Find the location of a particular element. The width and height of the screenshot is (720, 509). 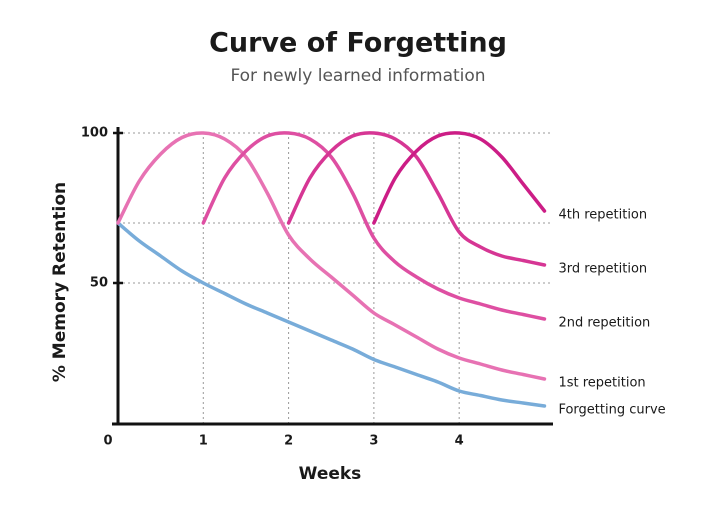

y-tick-label: 100 is located at coordinates (94, 133).